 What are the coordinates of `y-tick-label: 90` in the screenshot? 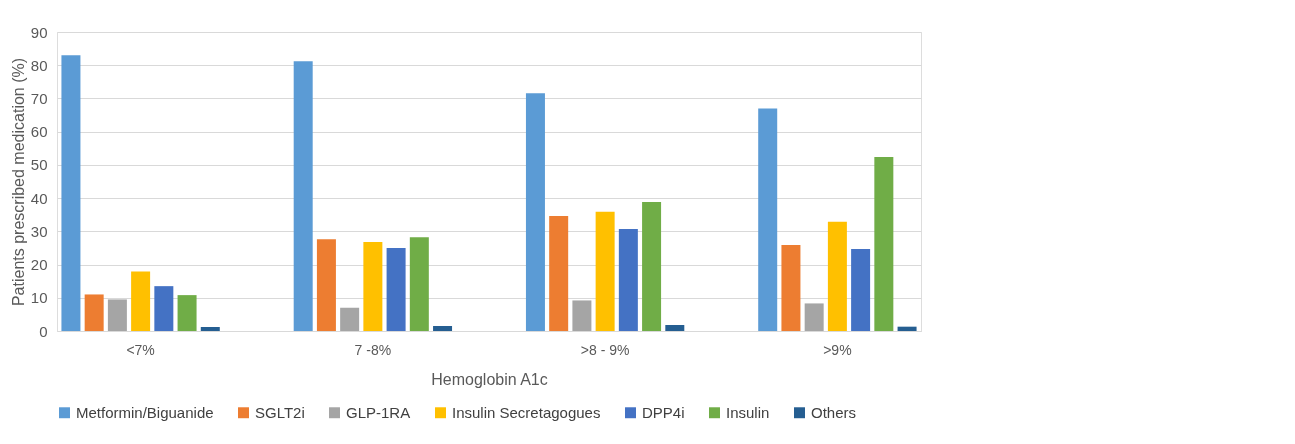 It's located at (39, 32).